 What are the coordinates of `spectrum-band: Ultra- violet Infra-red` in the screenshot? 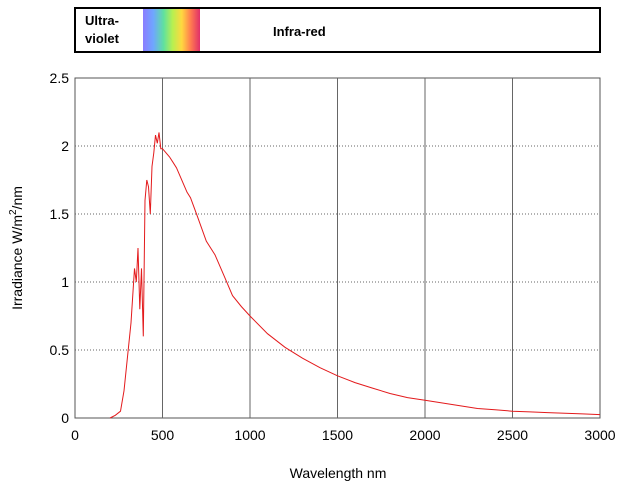 It's located at (337, 30).